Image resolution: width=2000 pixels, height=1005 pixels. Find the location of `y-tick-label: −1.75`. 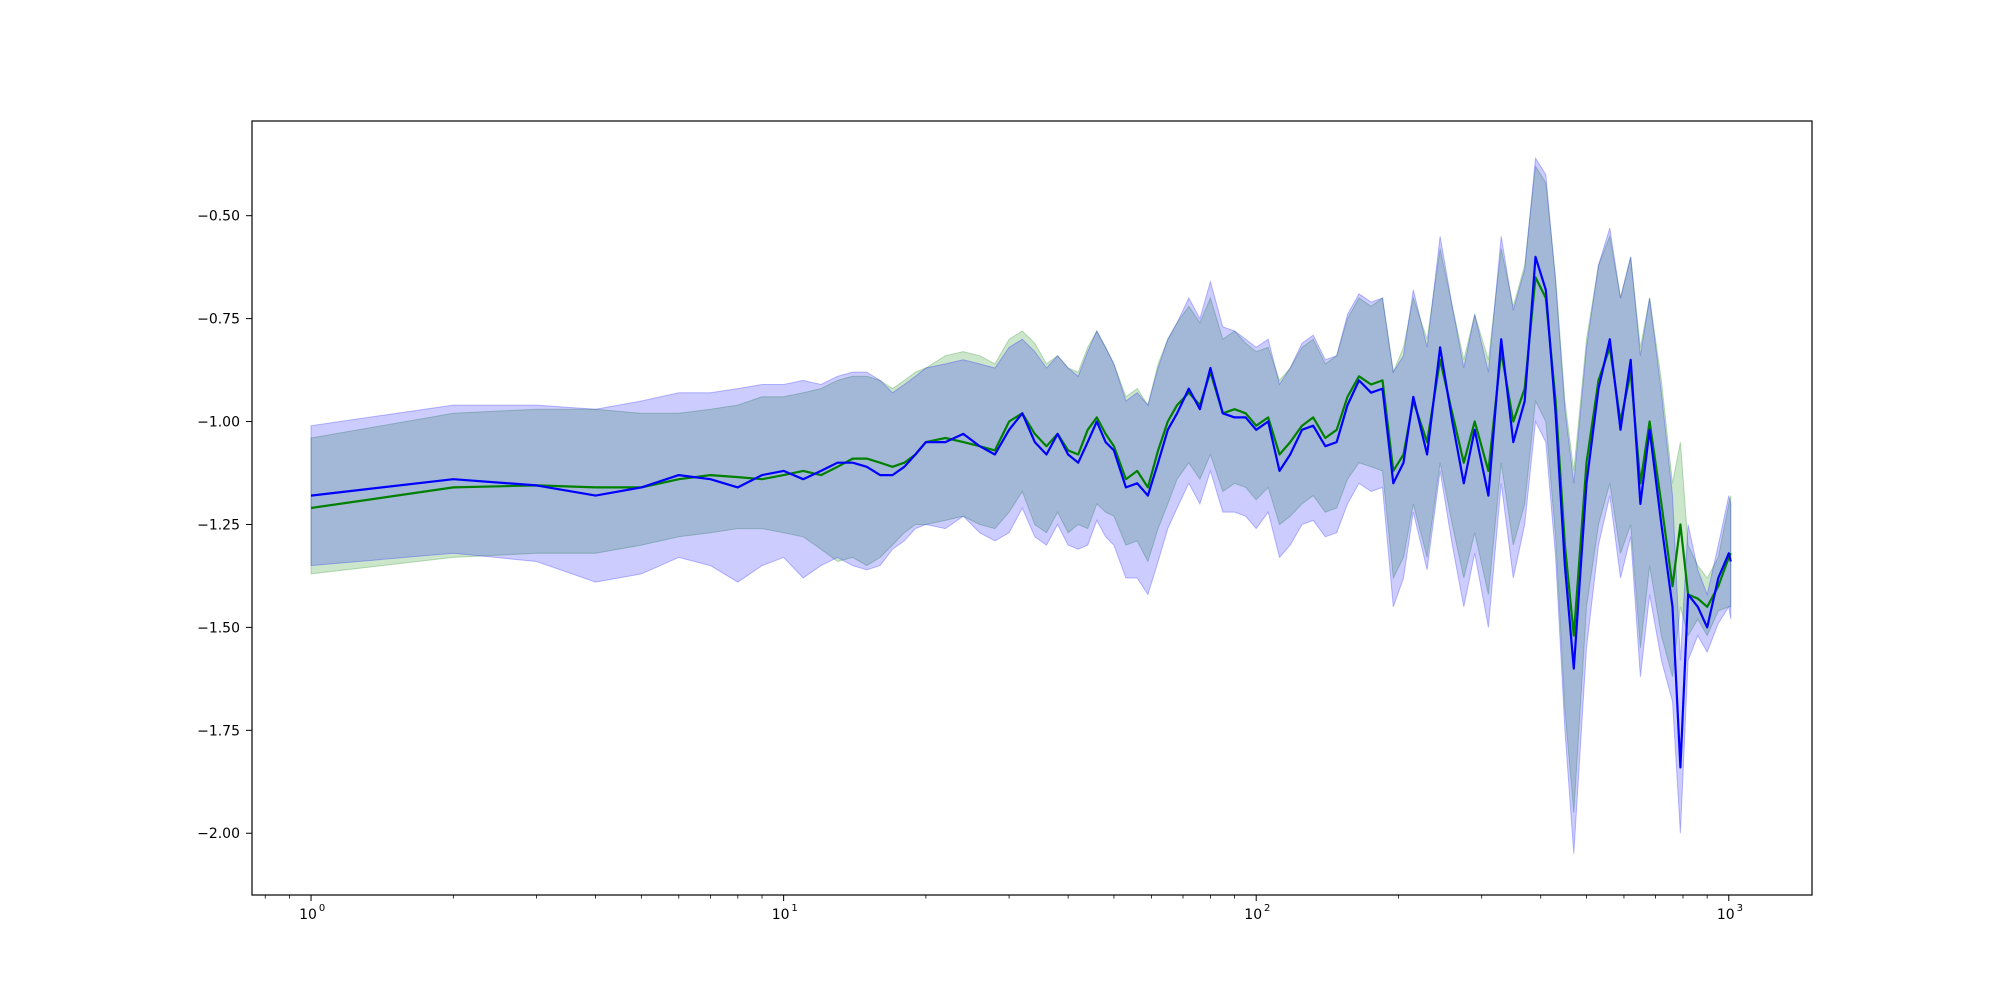

y-tick-label: −1.75 is located at coordinates (218, 731).